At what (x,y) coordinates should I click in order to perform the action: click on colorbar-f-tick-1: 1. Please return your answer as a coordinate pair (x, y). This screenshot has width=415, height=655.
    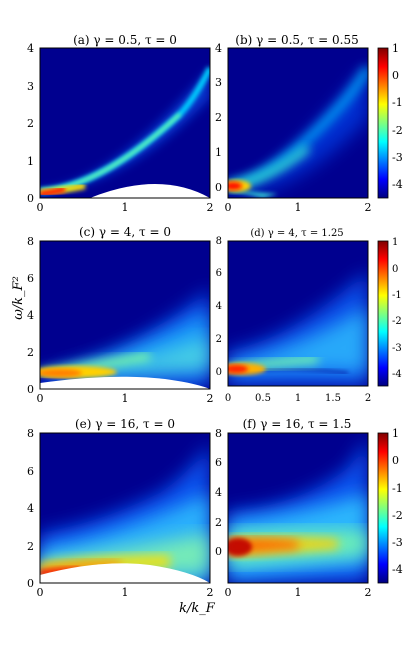
    Looking at the image, I should click on (395, 433).